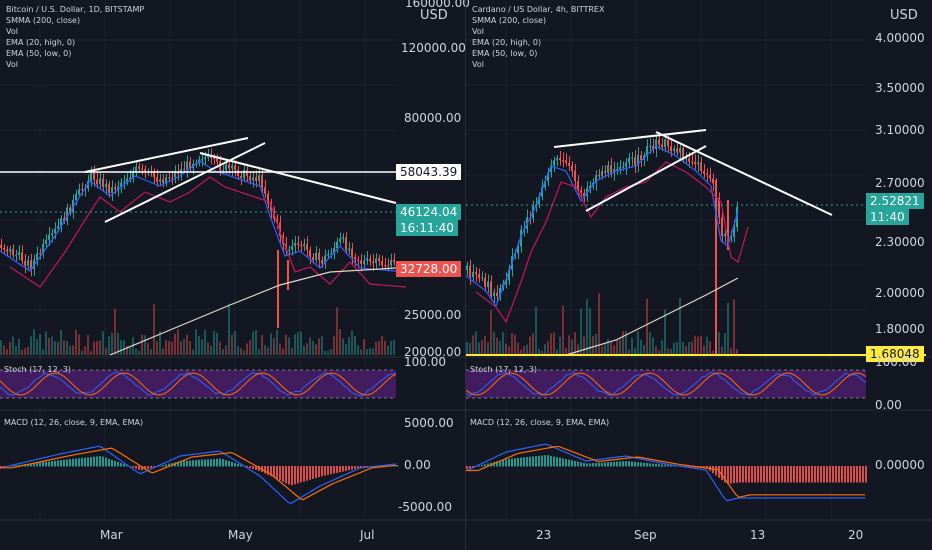  What do you see at coordinates (74, 422) in the screenshot?
I see `btc-macd-legend: MACD (12, 26, close, 9, EMA, EMA)` at bounding box center [74, 422].